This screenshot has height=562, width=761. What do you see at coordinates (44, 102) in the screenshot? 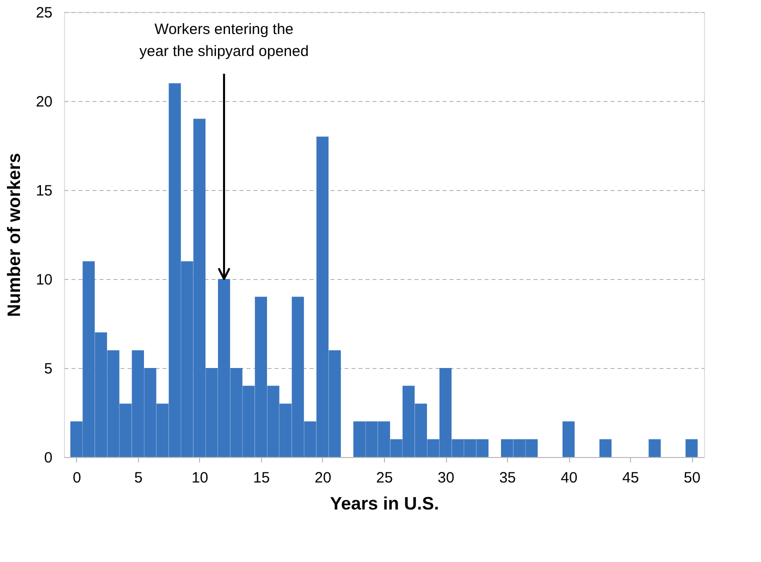
I see `y-tick-label: 20` at bounding box center [44, 102].